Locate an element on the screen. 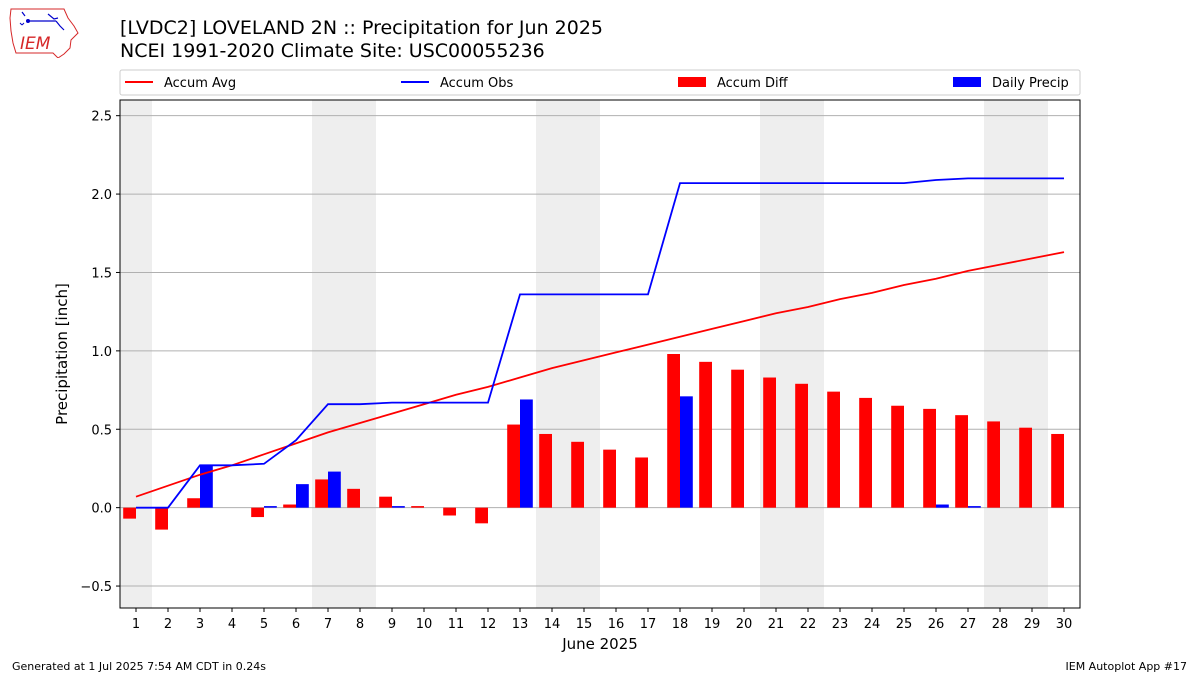  x-tick-label-26: 26 is located at coordinates (936, 624).